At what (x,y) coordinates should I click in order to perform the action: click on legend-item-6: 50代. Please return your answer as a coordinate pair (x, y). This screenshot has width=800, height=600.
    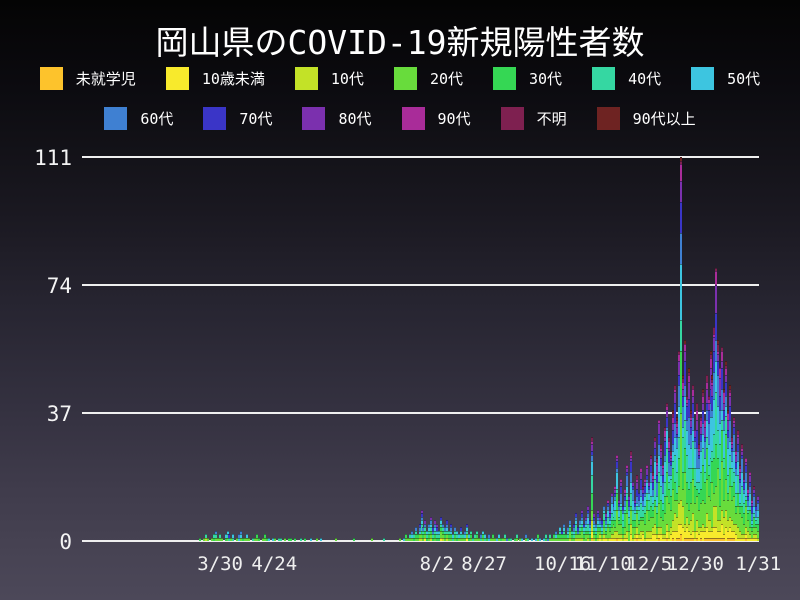
    Looking at the image, I should click on (725, 78).